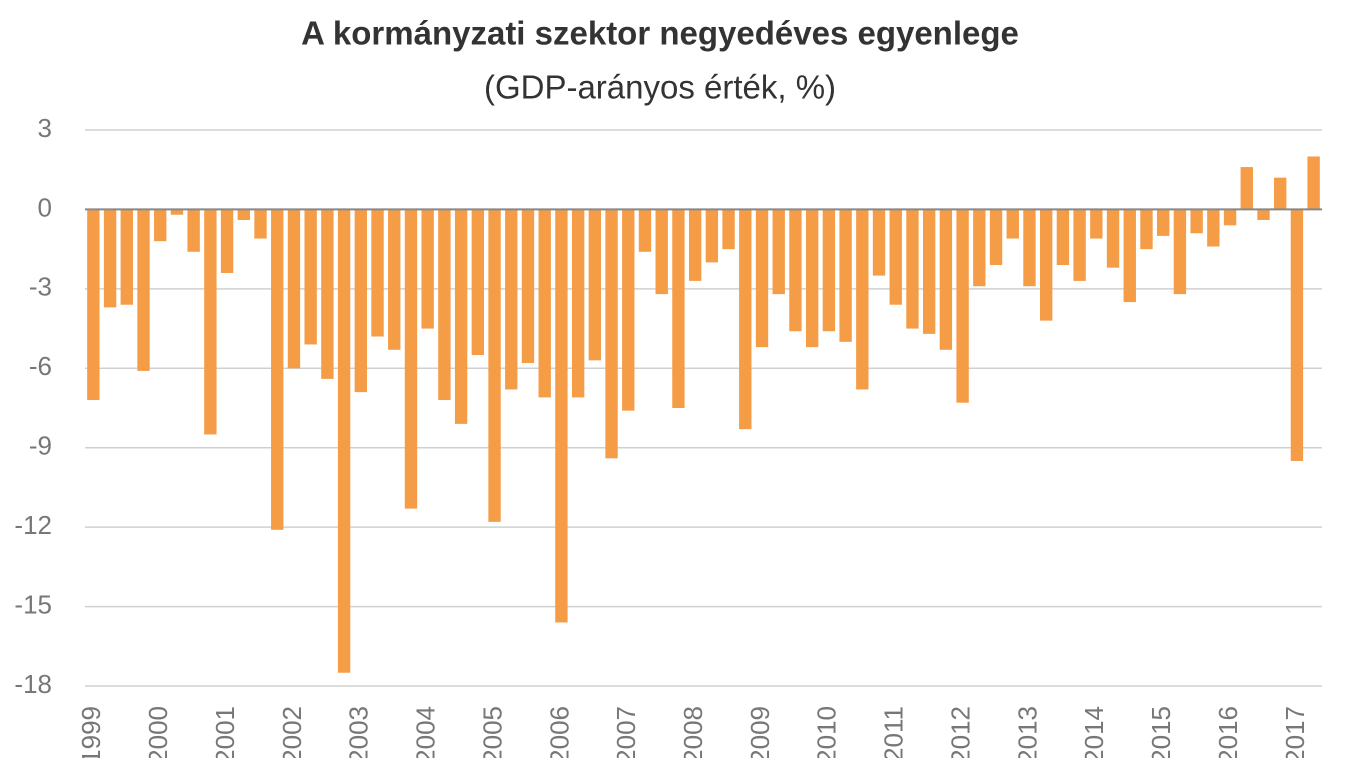 This screenshot has height=758, width=1347. I want to click on chart-subtitle: (GDP-arányos érték, %), so click(660, 87).